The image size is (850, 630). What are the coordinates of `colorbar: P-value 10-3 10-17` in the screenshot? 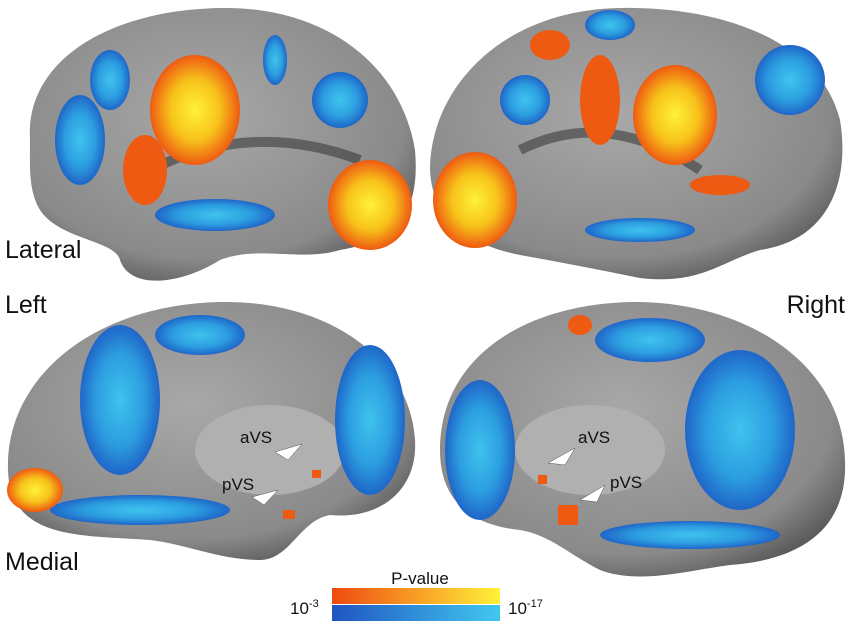 It's located at (416, 595).